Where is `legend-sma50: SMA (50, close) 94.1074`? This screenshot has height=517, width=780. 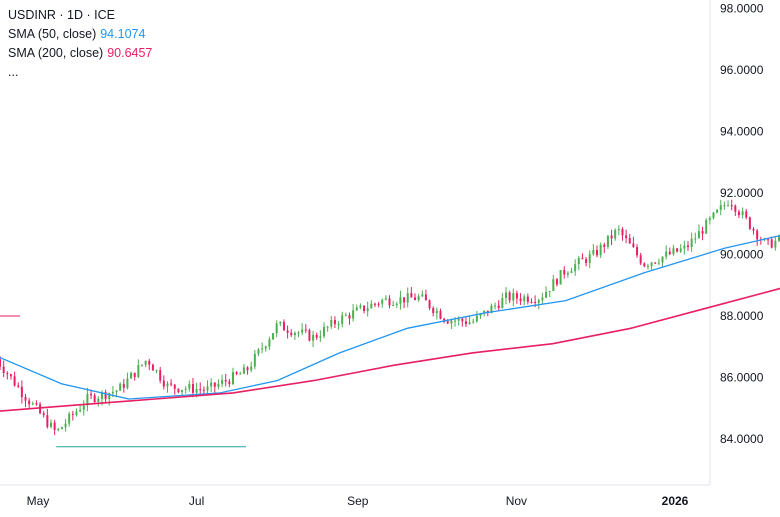 legend-sma50: SMA (50, close) 94.1074 is located at coordinates (80, 34).